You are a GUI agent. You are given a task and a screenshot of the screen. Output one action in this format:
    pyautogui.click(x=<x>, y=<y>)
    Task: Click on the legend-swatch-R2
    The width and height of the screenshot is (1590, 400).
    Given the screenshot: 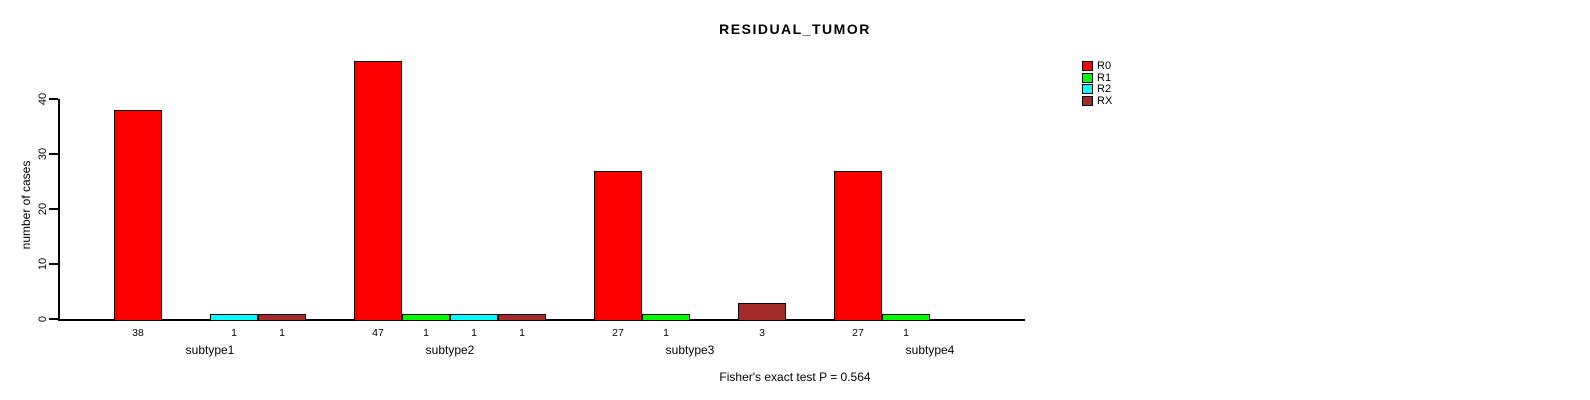 What is the action you would take?
    pyautogui.click(x=1087, y=89)
    